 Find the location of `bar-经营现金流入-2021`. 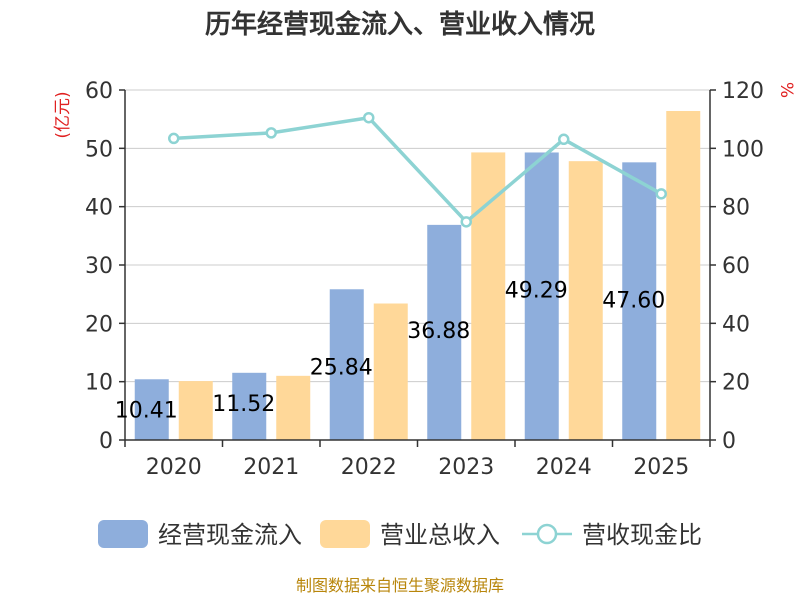

bar-经营现金流入-2021 is located at coordinates (249, 406).